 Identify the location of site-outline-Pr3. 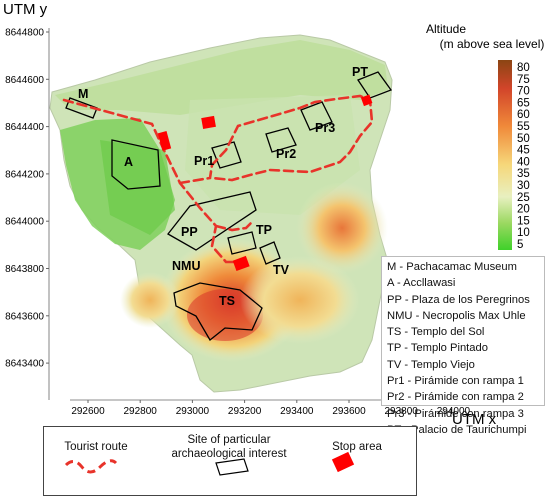
(316, 116).